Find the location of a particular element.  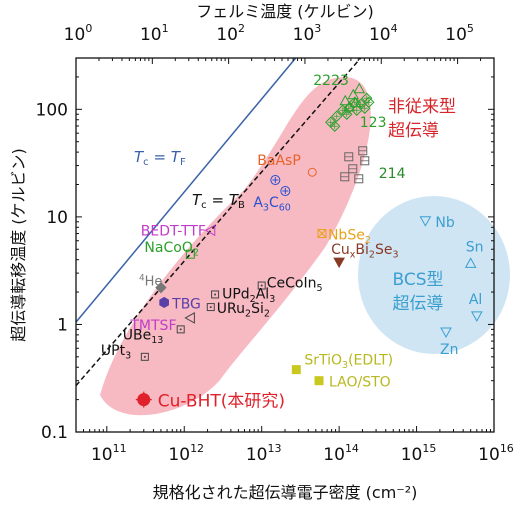

point-label-cuxbi2se3-part: B is located at coordinates (360, 250).